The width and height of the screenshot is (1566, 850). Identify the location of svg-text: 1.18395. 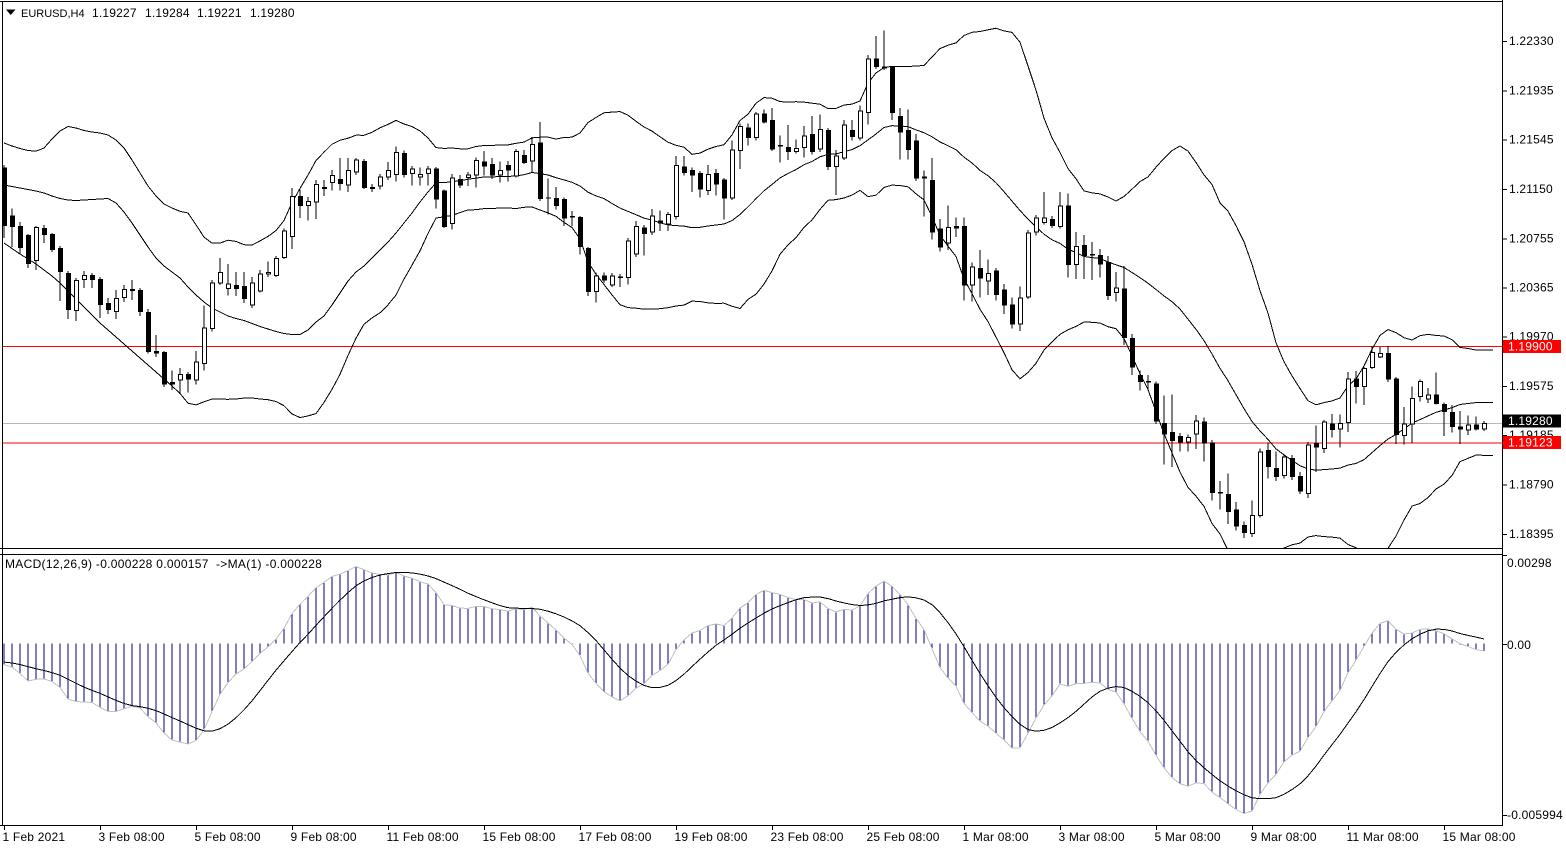
(1531, 534).